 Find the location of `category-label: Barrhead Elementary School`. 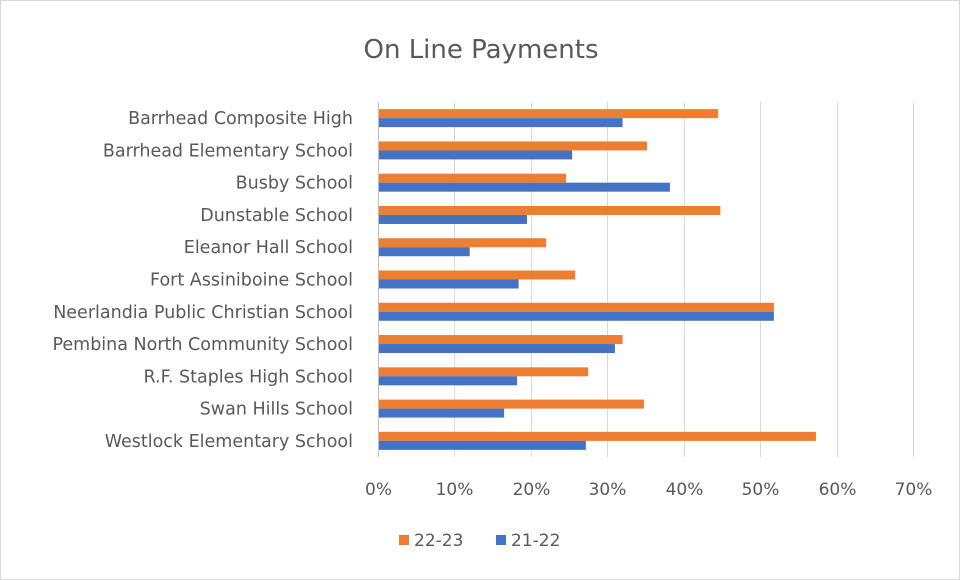

category-label: Barrhead Elementary School is located at coordinates (228, 151).